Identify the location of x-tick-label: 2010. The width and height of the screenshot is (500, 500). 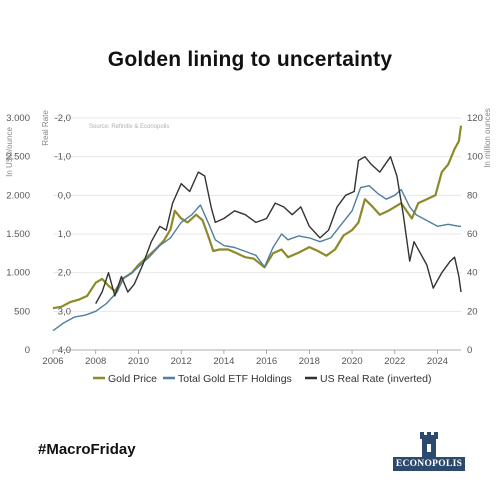
(138, 361).